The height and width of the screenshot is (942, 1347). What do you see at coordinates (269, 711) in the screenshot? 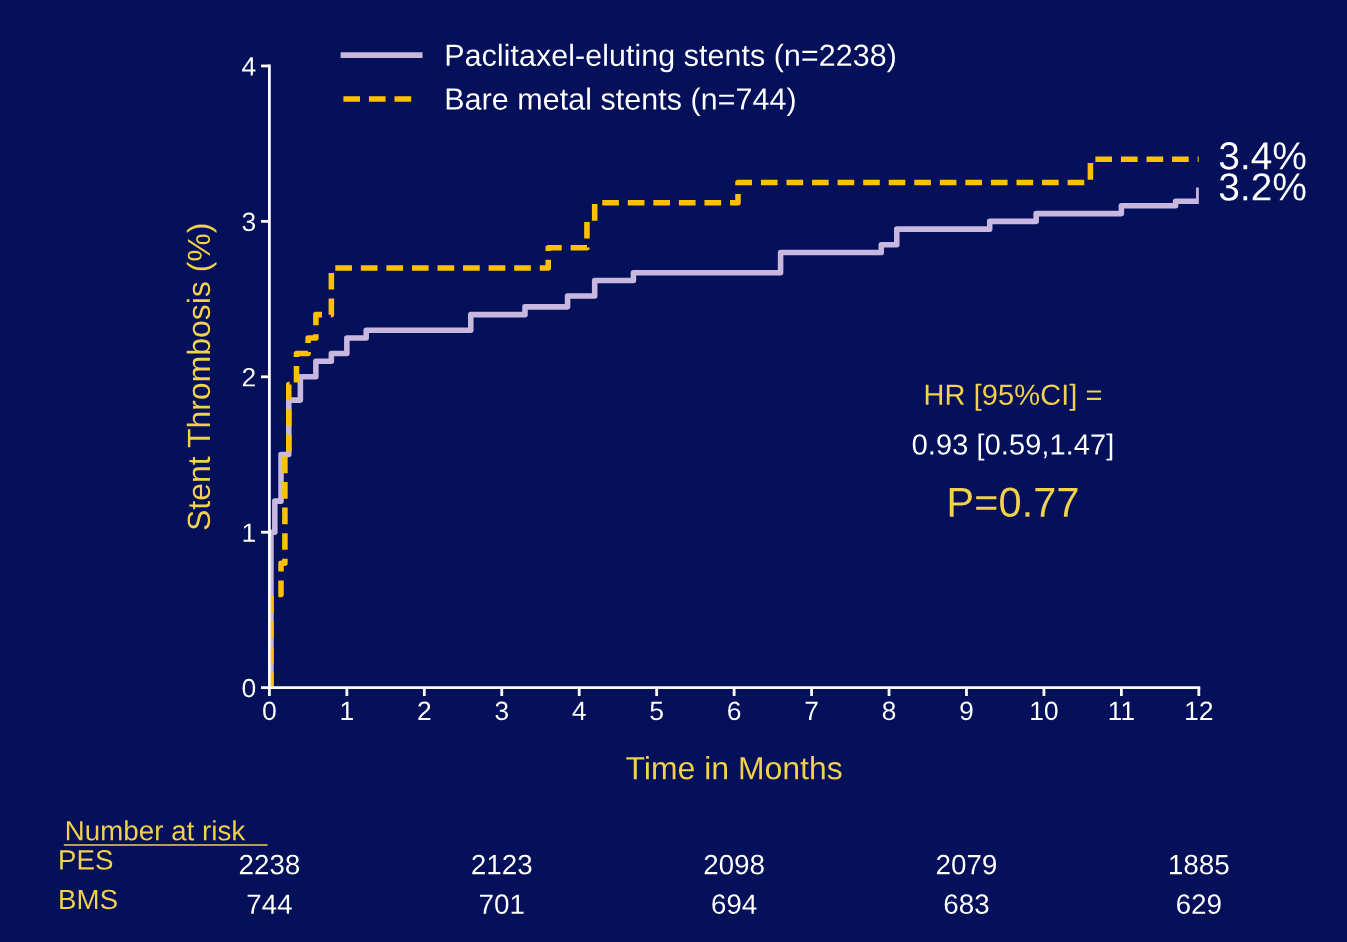
I see `x-tick-label: 0` at bounding box center [269, 711].